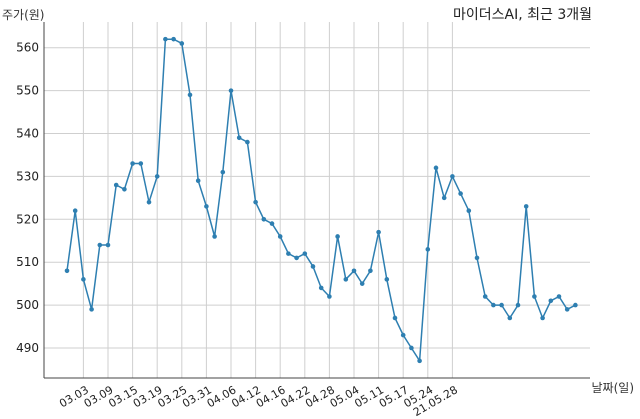 This screenshot has height=419, width=640. What do you see at coordinates (27, 134) in the screenshot?
I see `y-tick-label: 540` at bounding box center [27, 134].